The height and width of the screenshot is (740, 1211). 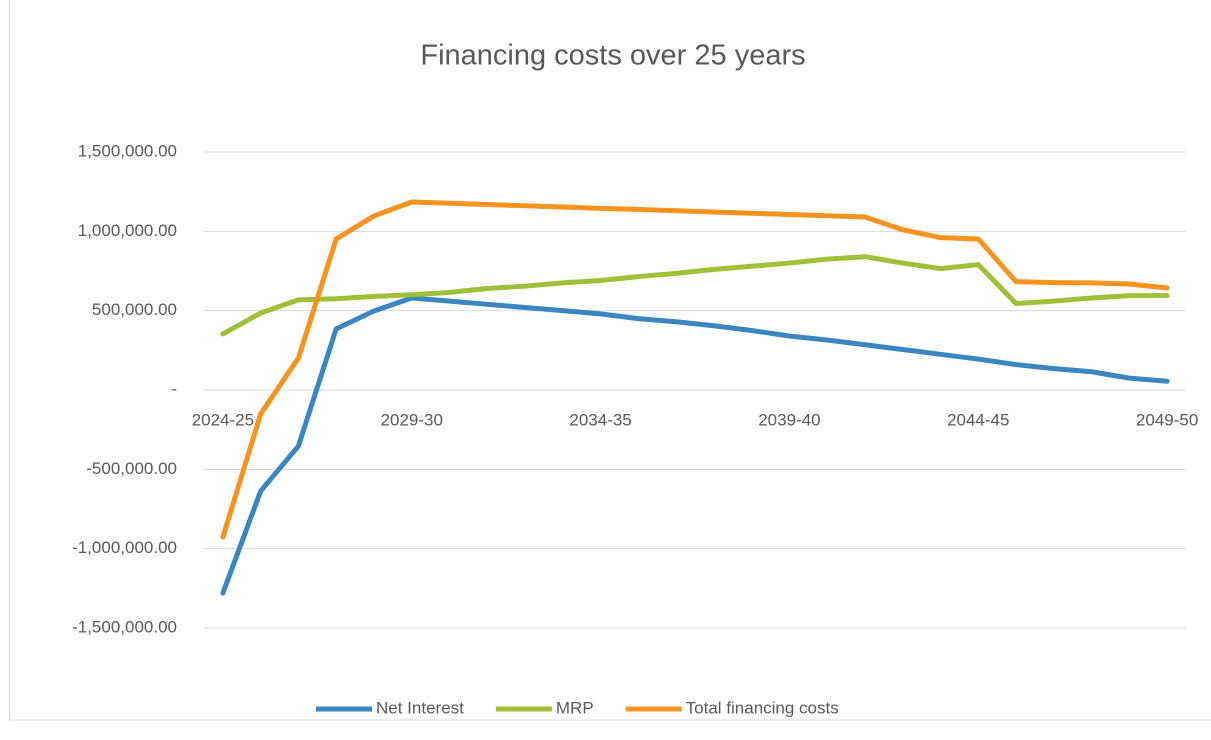 What do you see at coordinates (127, 230) in the screenshot?
I see `y-tick-label: 1,000,000.00` at bounding box center [127, 230].